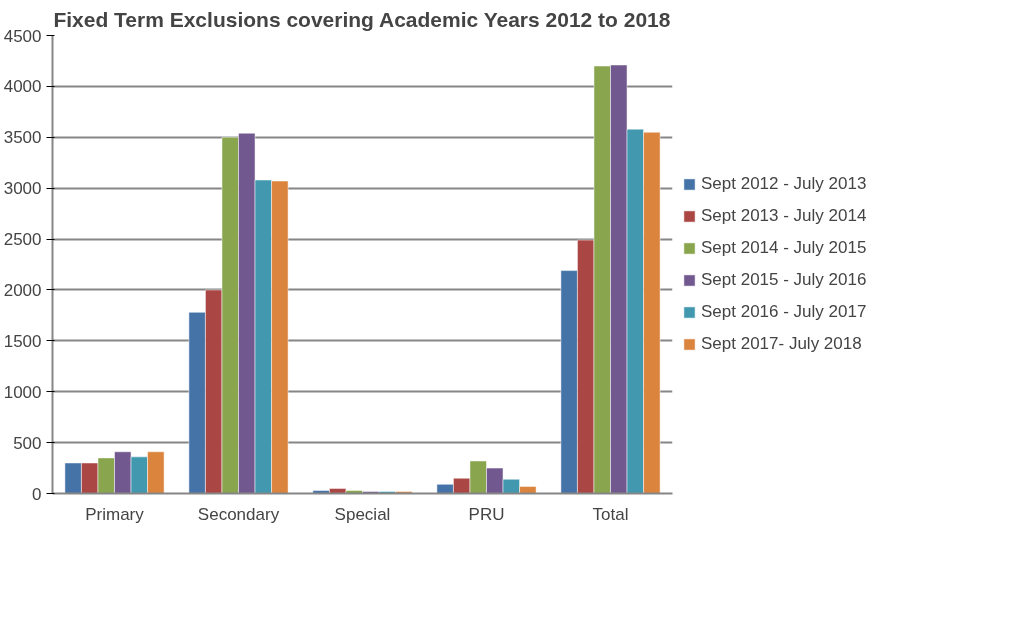 Image resolution: width=1034 pixels, height=632 pixels. What do you see at coordinates (22, 290) in the screenshot?
I see `y-tick-label: 2000` at bounding box center [22, 290].